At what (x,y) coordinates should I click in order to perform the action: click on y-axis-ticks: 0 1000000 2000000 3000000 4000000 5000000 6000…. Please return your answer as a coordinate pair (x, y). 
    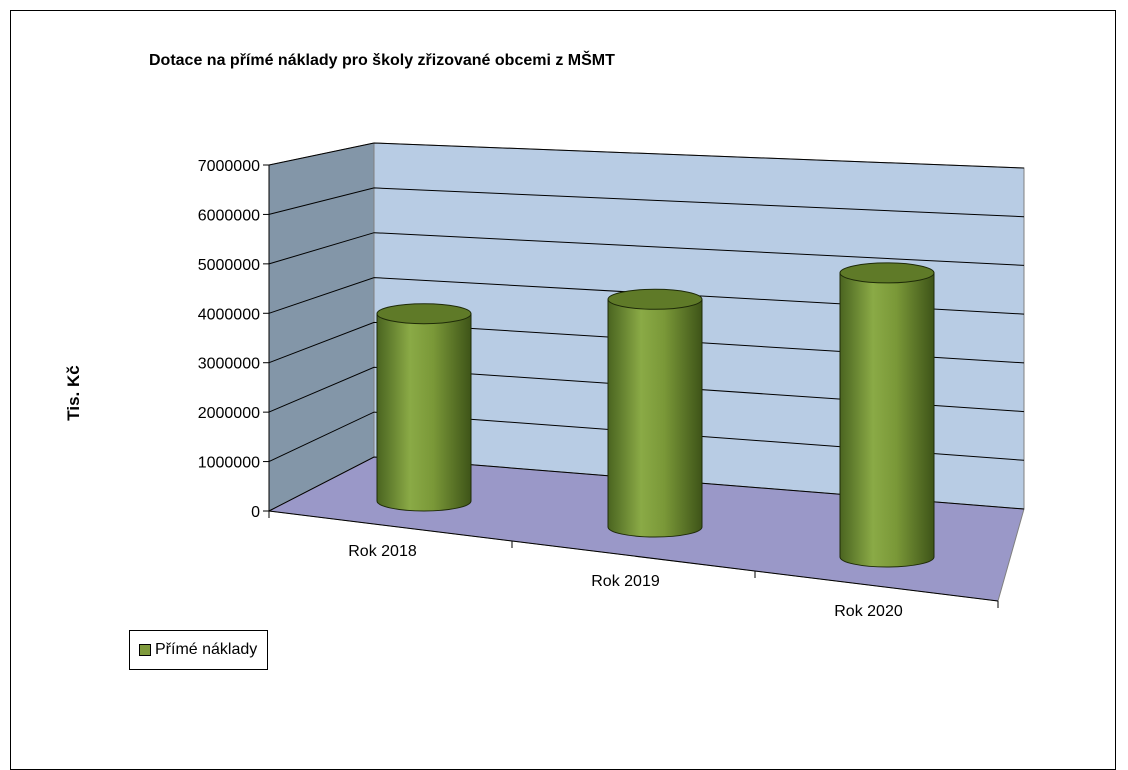
    Looking at the image, I should click on (234, 339).